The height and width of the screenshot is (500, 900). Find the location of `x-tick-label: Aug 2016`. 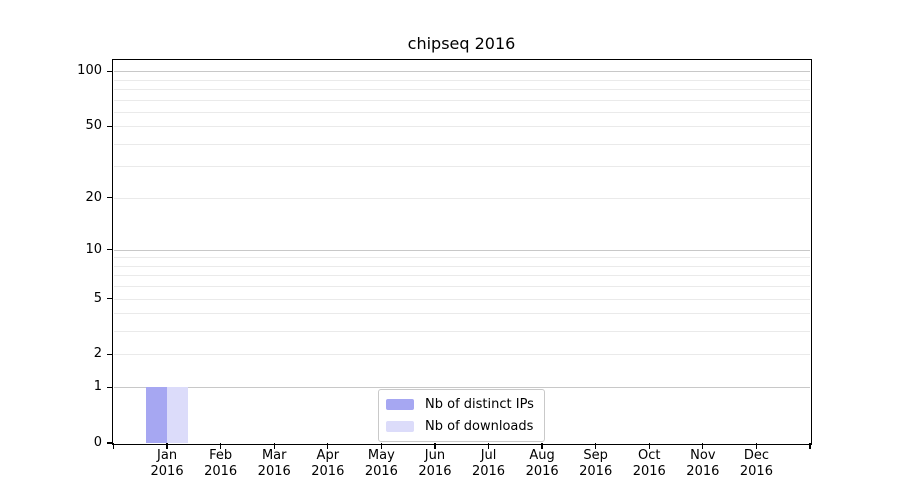

x-tick-label: Aug 2016 is located at coordinates (542, 464).